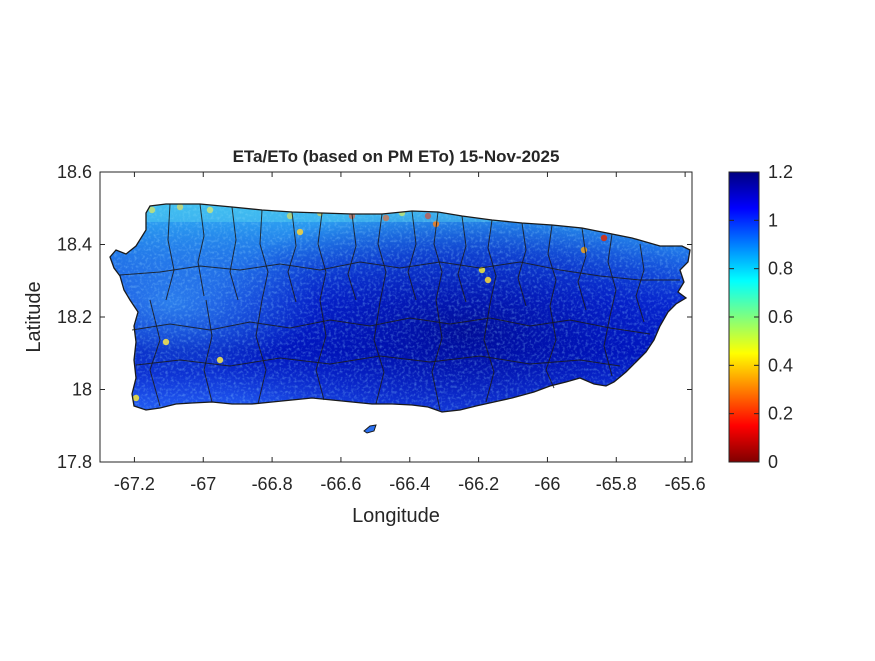 This screenshot has height=661, width=875. I want to click on x-tick-label-7: -65.8, so click(616, 484).